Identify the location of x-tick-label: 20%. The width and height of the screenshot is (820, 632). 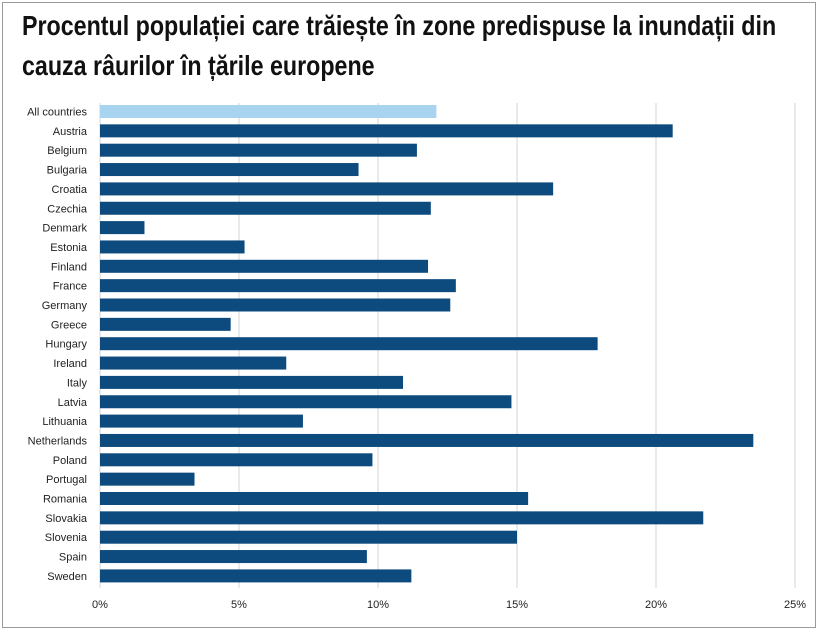
(656, 605).